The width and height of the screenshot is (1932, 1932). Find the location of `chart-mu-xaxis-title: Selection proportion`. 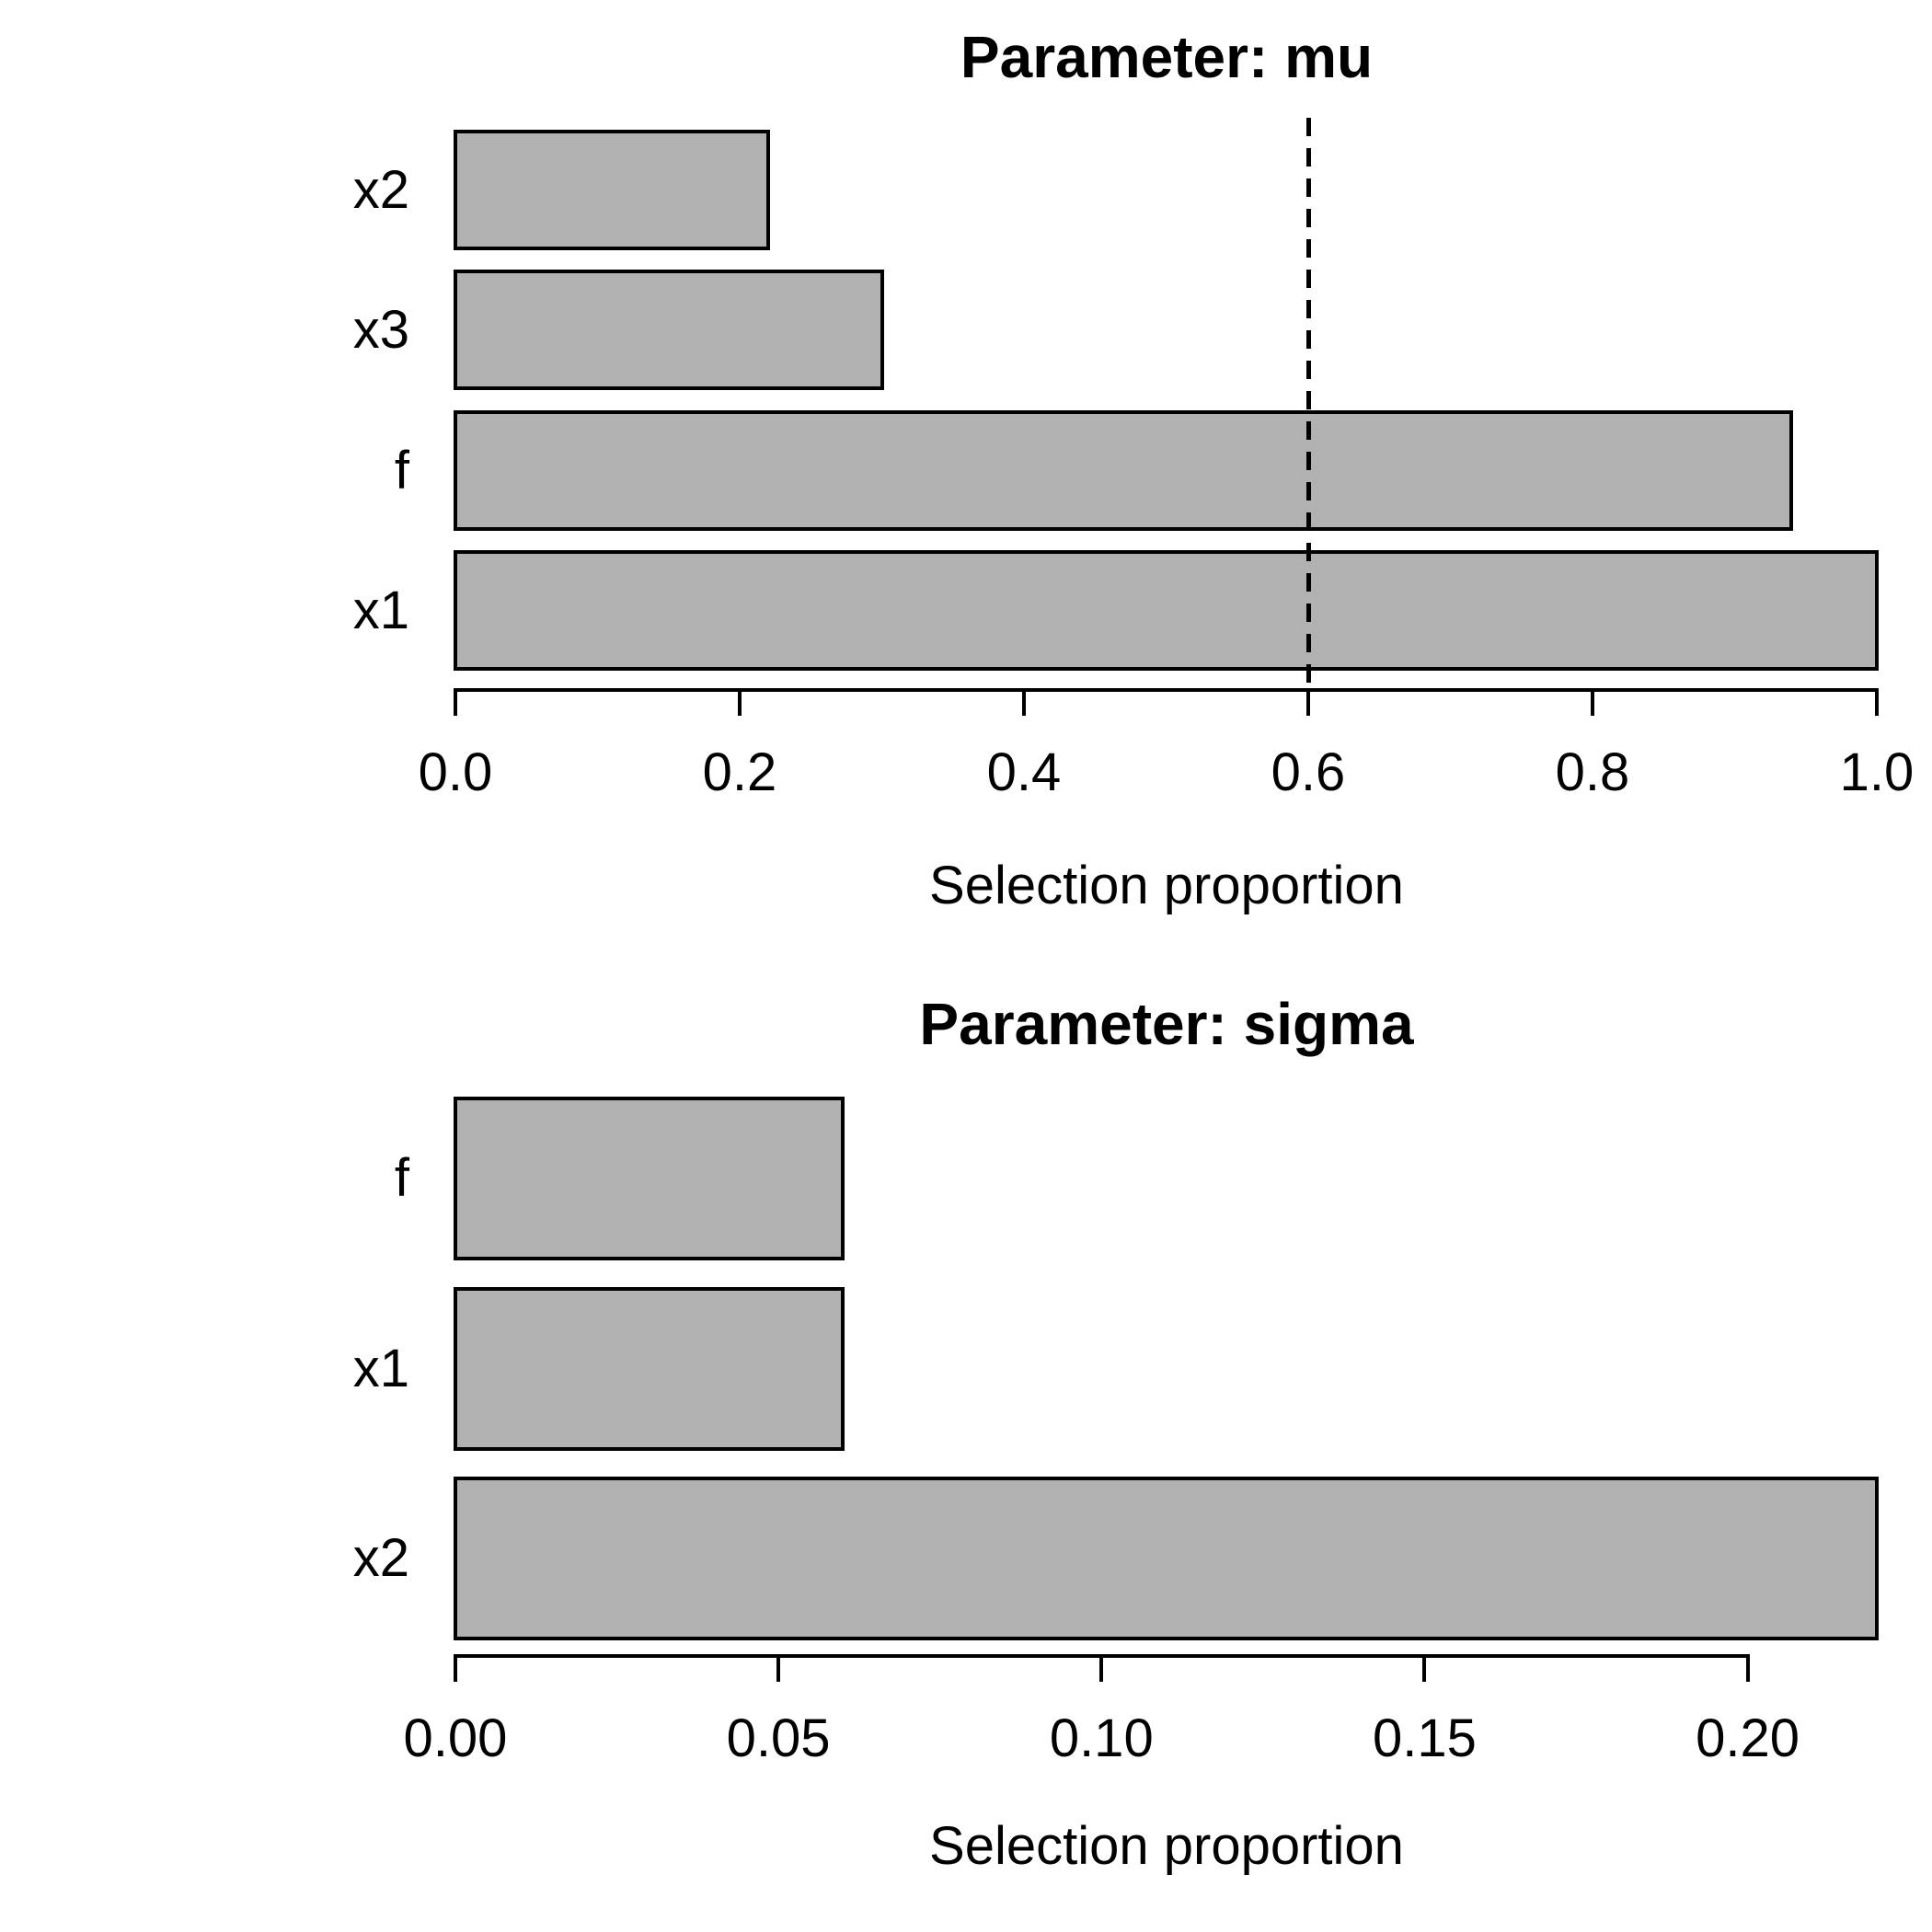

chart-mu-xaxis-title: Selection proportion is located at coordinates (1166, 885).